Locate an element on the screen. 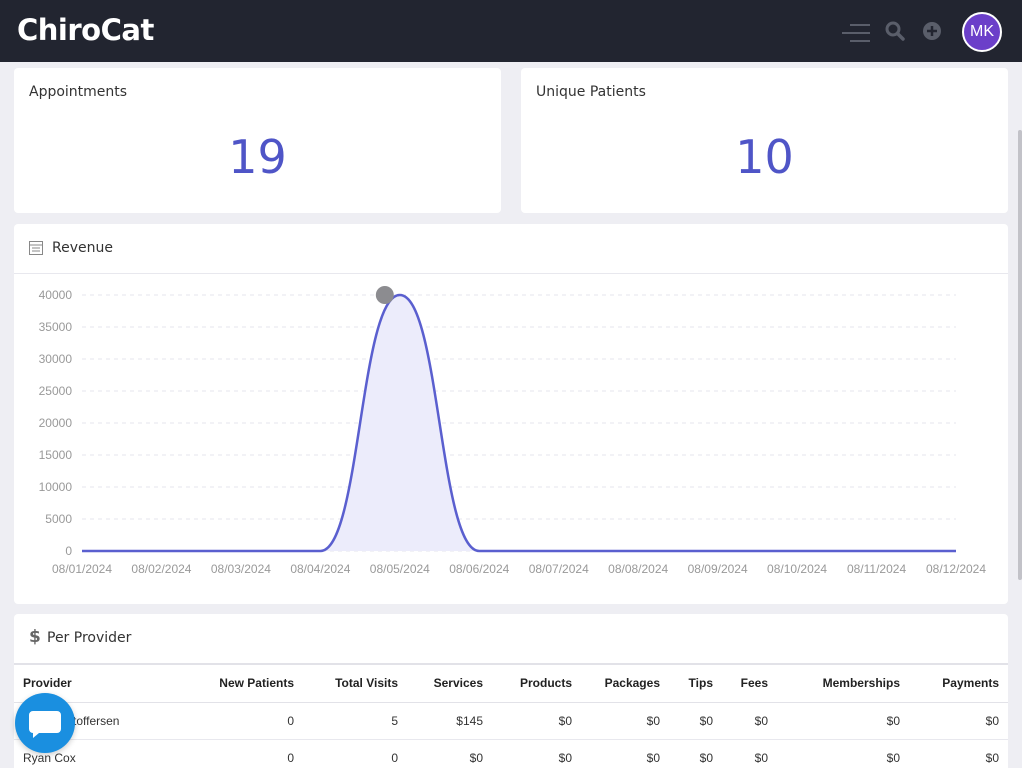  col-new-patients: New Patients is located at coordinates (233, 683).